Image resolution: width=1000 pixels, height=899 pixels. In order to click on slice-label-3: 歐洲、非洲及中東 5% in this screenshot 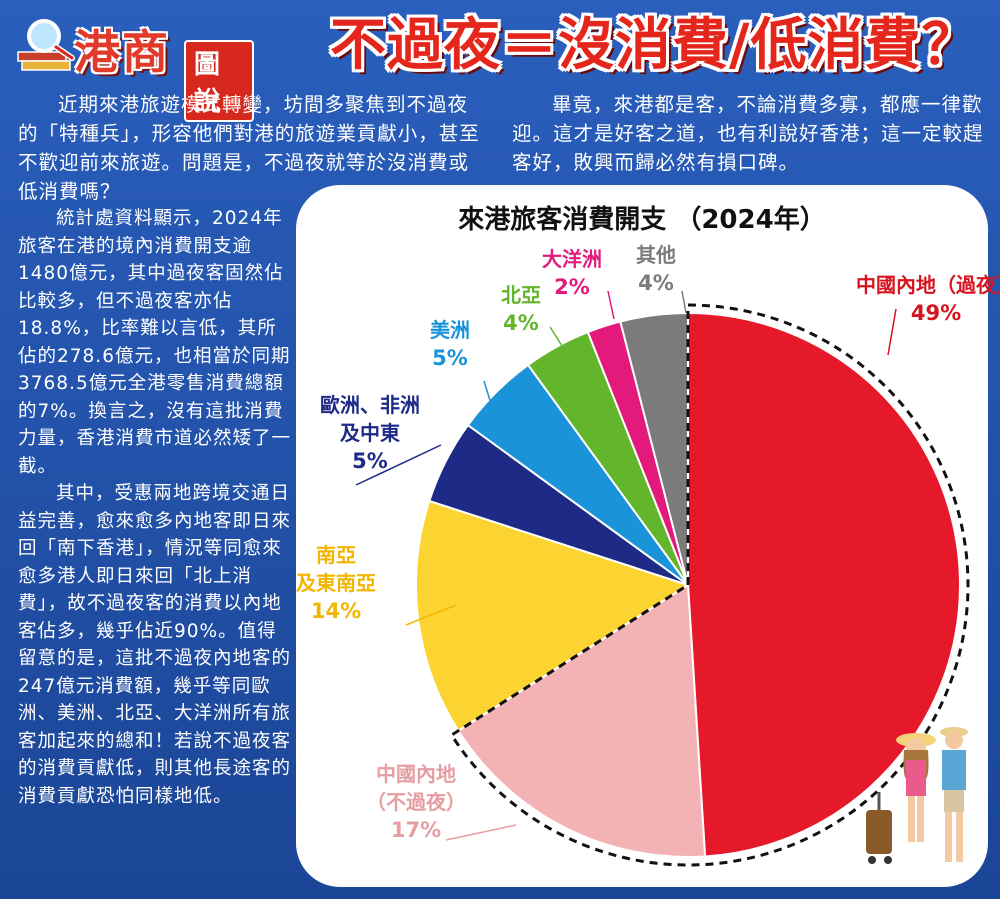, I will do `click(370, 433)`.